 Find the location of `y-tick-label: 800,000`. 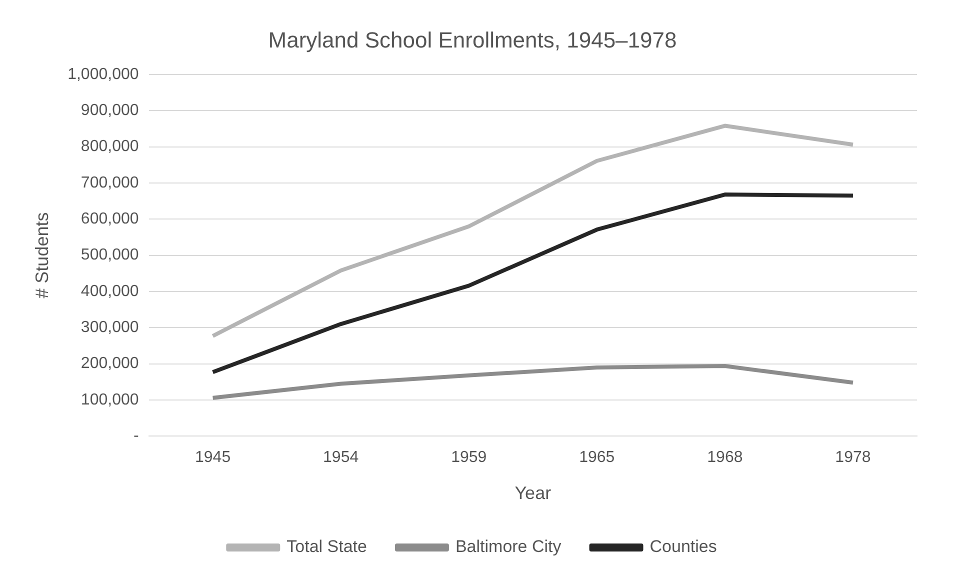

y-tick-label: 800,000 is located at coordinates (109, 147).